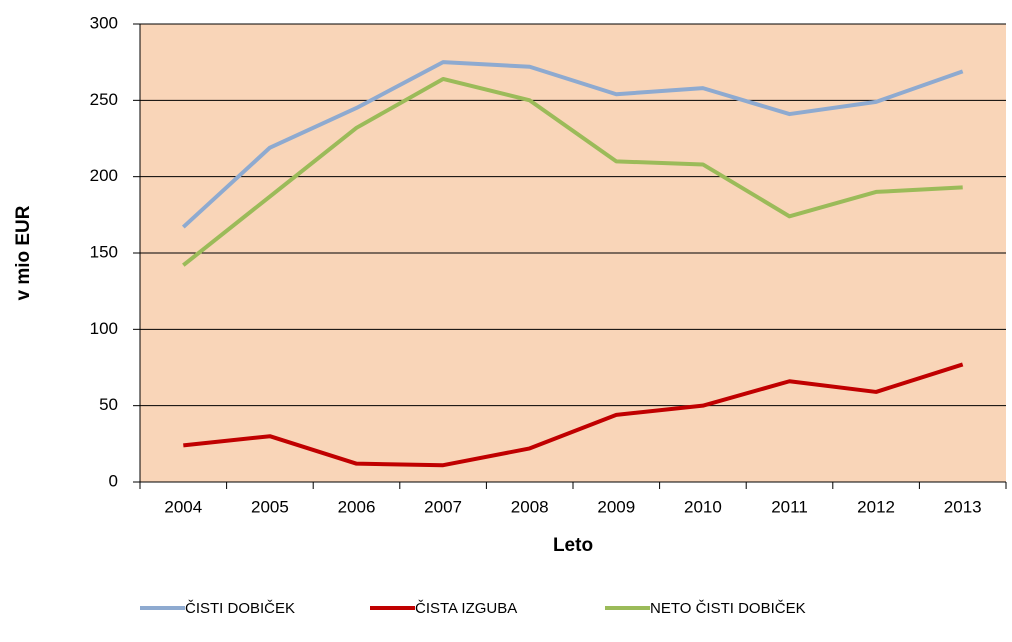 This screenshot has height=642, width=1012. What do you see at coordinates (23, 252) in the screenshot?
I see `y-axis-title: v mio EUR` at bounding box center [23, 252].